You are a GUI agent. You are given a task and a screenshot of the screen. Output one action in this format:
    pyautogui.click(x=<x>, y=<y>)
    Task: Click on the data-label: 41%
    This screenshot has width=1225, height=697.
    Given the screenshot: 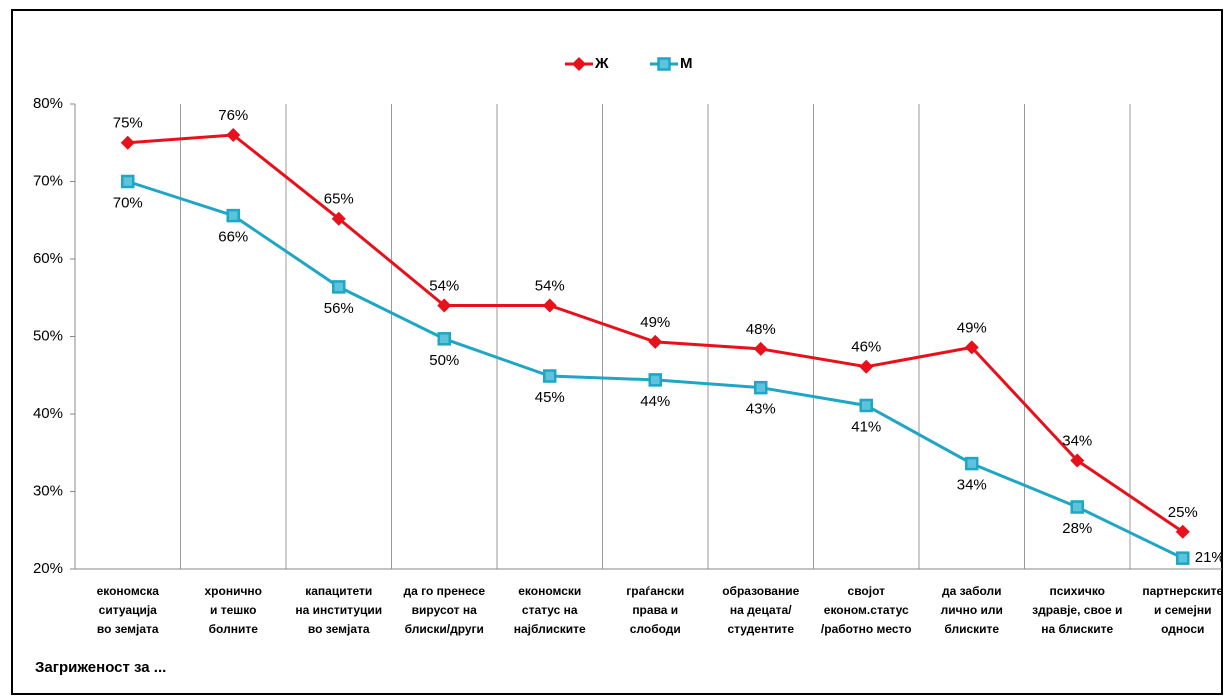 What is the action you would take?
    pyautogui.click(x=866, y=426)
    